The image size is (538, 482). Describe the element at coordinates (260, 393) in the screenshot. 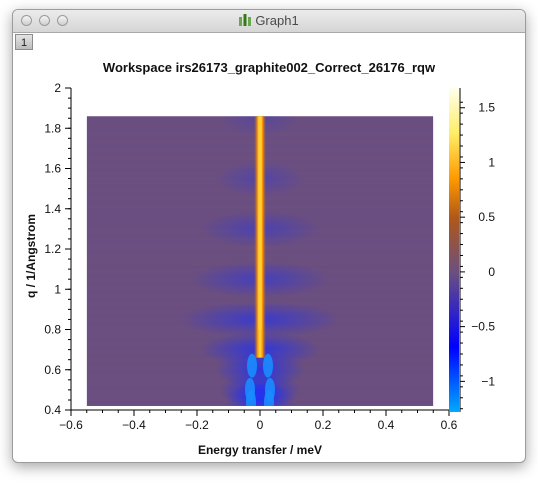

I see `heatmap-blue-band` at that location.